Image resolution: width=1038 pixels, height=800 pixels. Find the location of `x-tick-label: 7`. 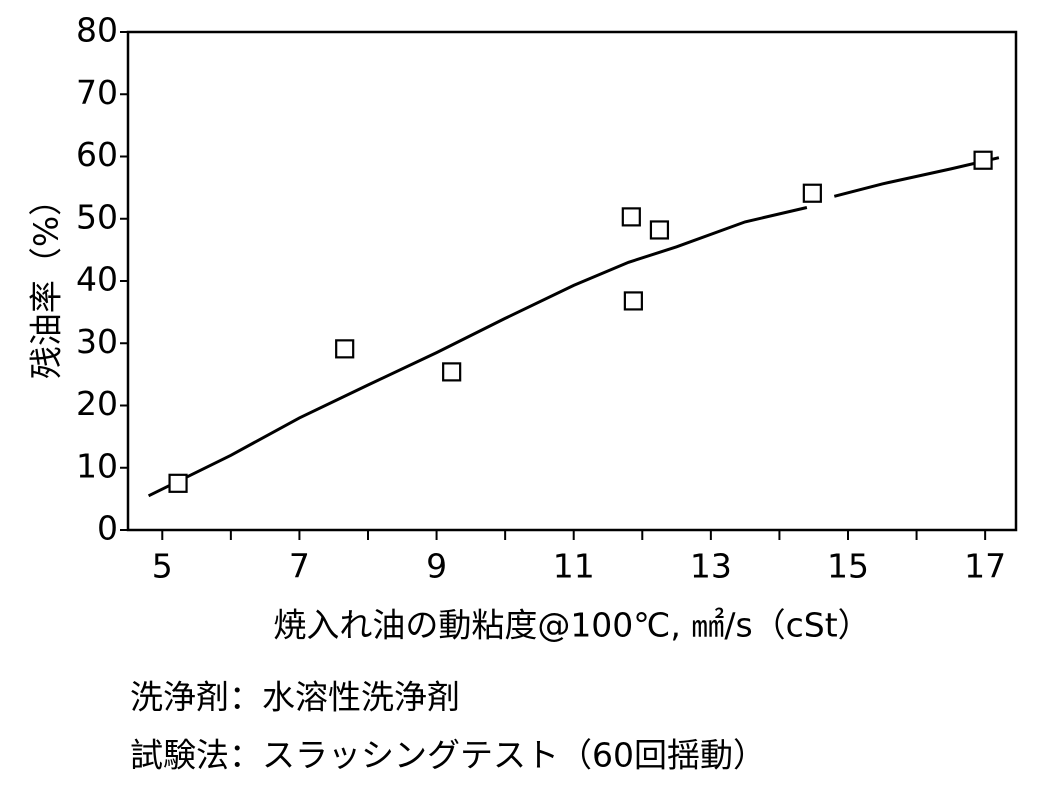

x-tick-label: 7 is located at coordinates (299, 566).